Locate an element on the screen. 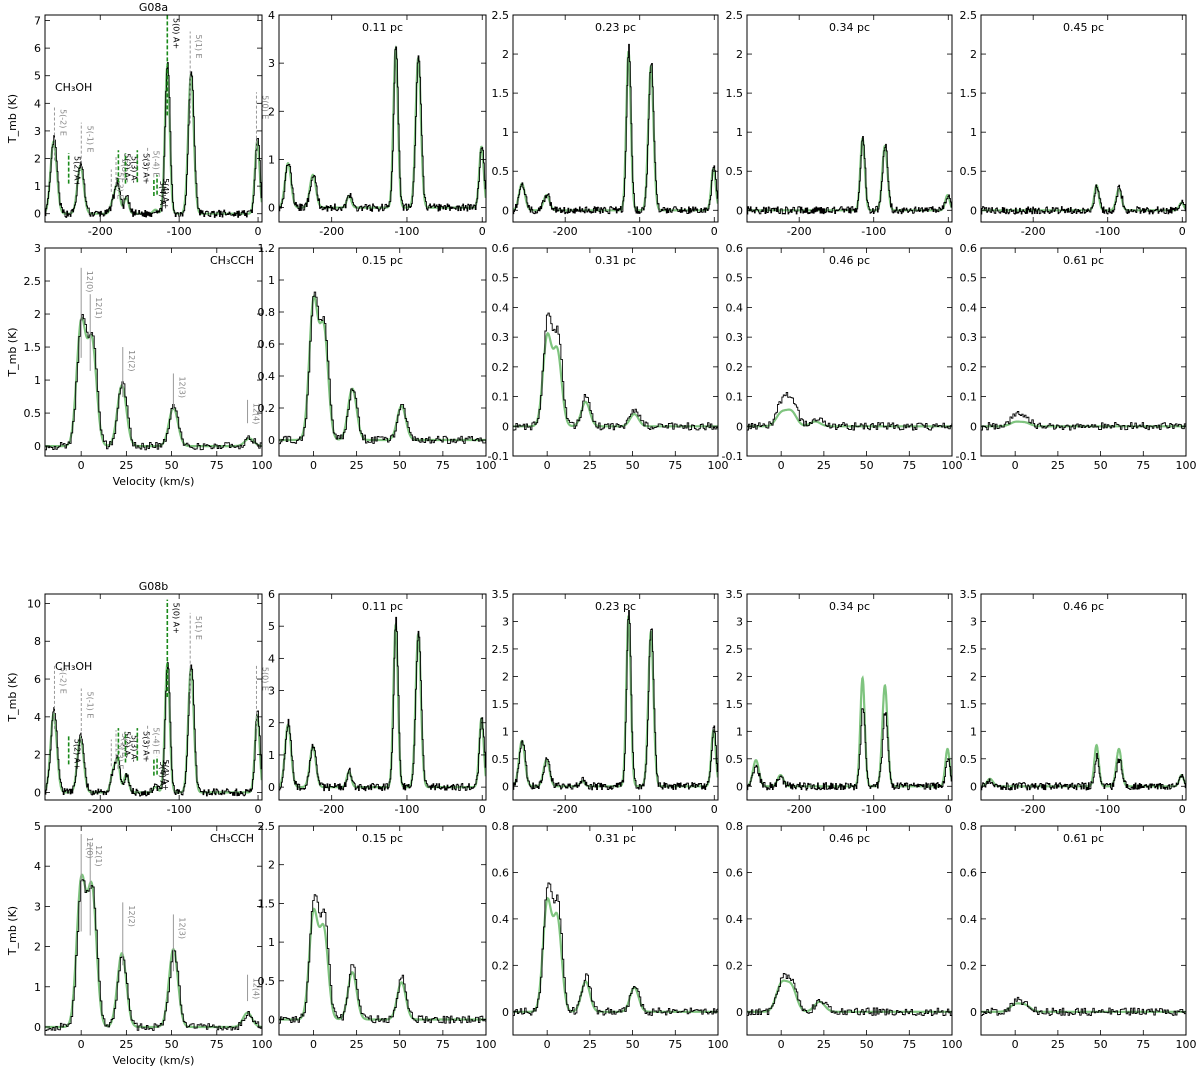 Image resolution: width=1200 pixels, height=1072 pixels. marker-label: 12(2) is located at coordinates (131, 916).